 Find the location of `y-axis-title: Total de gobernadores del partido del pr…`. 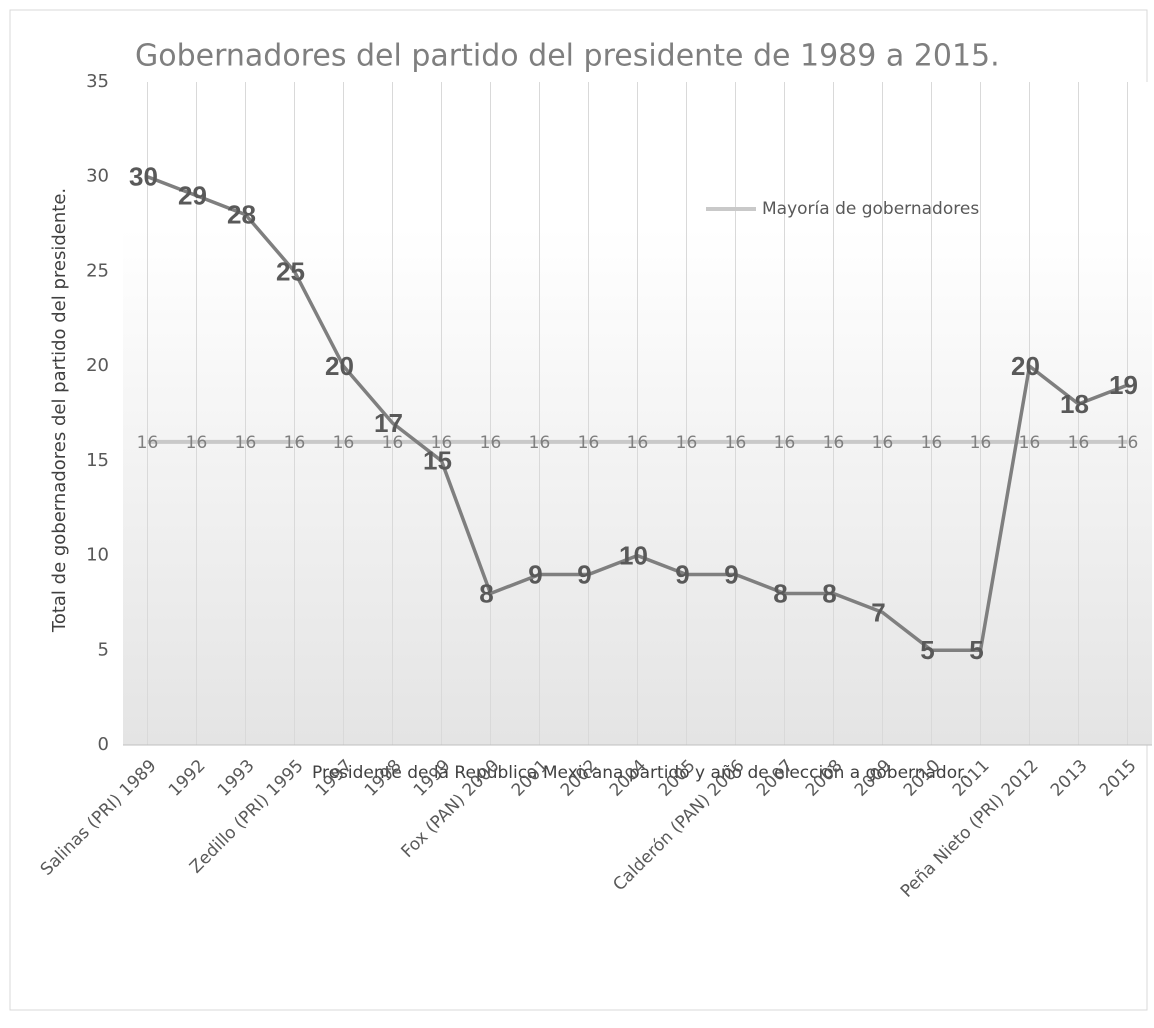

y-axis-title: Total de gobernadores del partido del pr… is located at coordinates (59, 410).